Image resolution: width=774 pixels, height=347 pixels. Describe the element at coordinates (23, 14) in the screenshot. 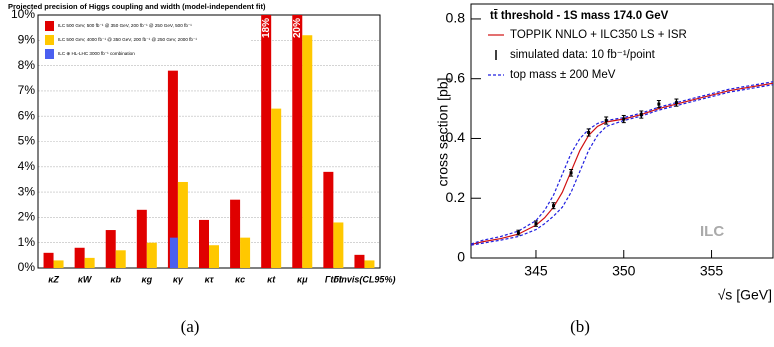

I see `y-tick-label: 10%` at that location.